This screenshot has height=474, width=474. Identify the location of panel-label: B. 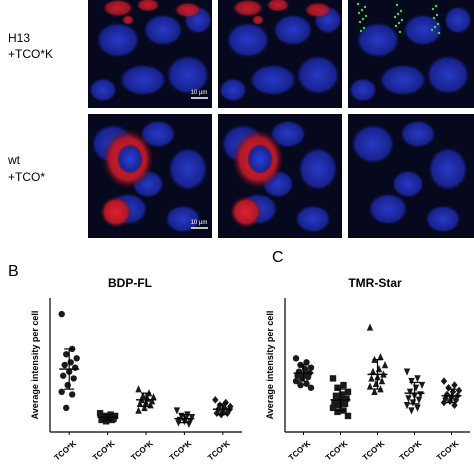
(13, 271).